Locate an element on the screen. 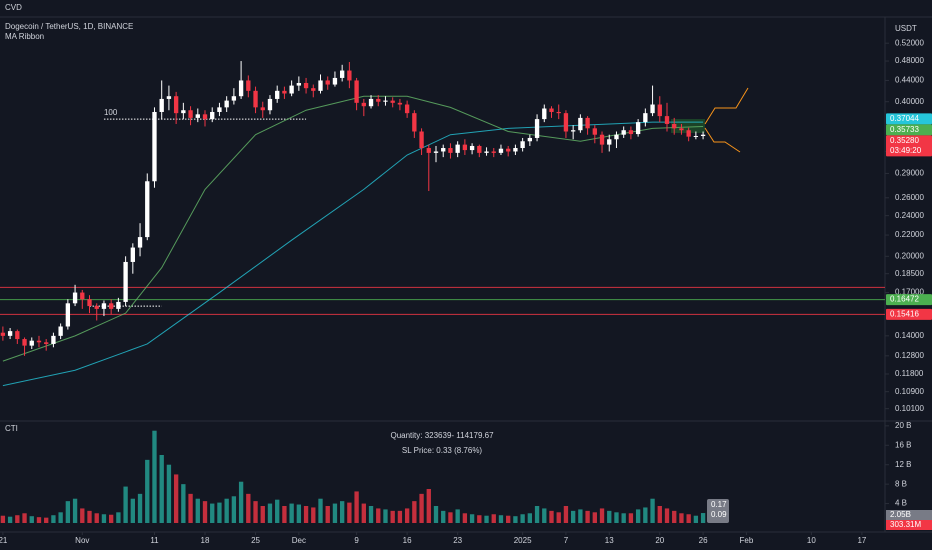 This screenshot has width=932, height=550. x-tick-label: 18 is located at coordinates (205, 540).